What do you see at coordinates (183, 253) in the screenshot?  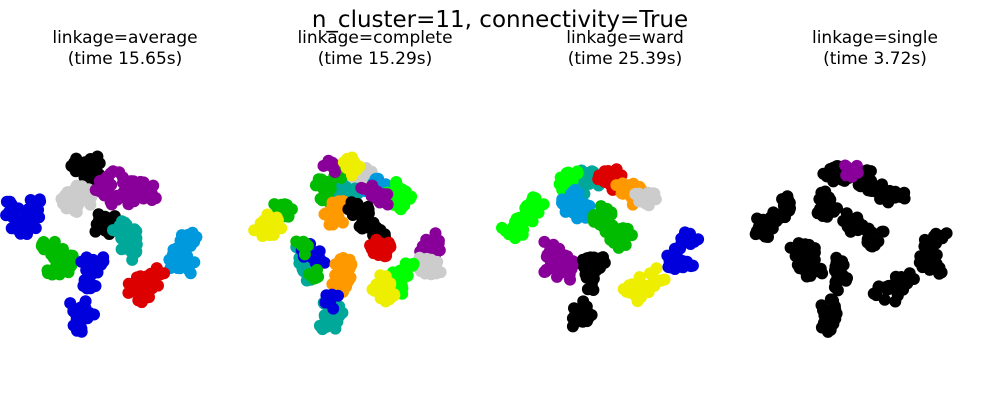 I see `cluster-right-sky` at bounding box center [183, 253].